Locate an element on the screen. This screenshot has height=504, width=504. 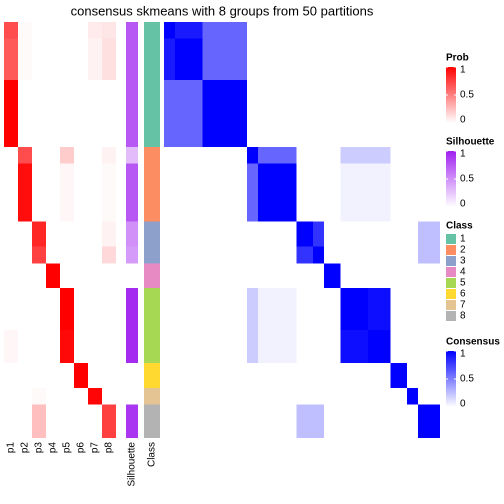
legend-title: Silhouette is located at coordinates (470, 142).